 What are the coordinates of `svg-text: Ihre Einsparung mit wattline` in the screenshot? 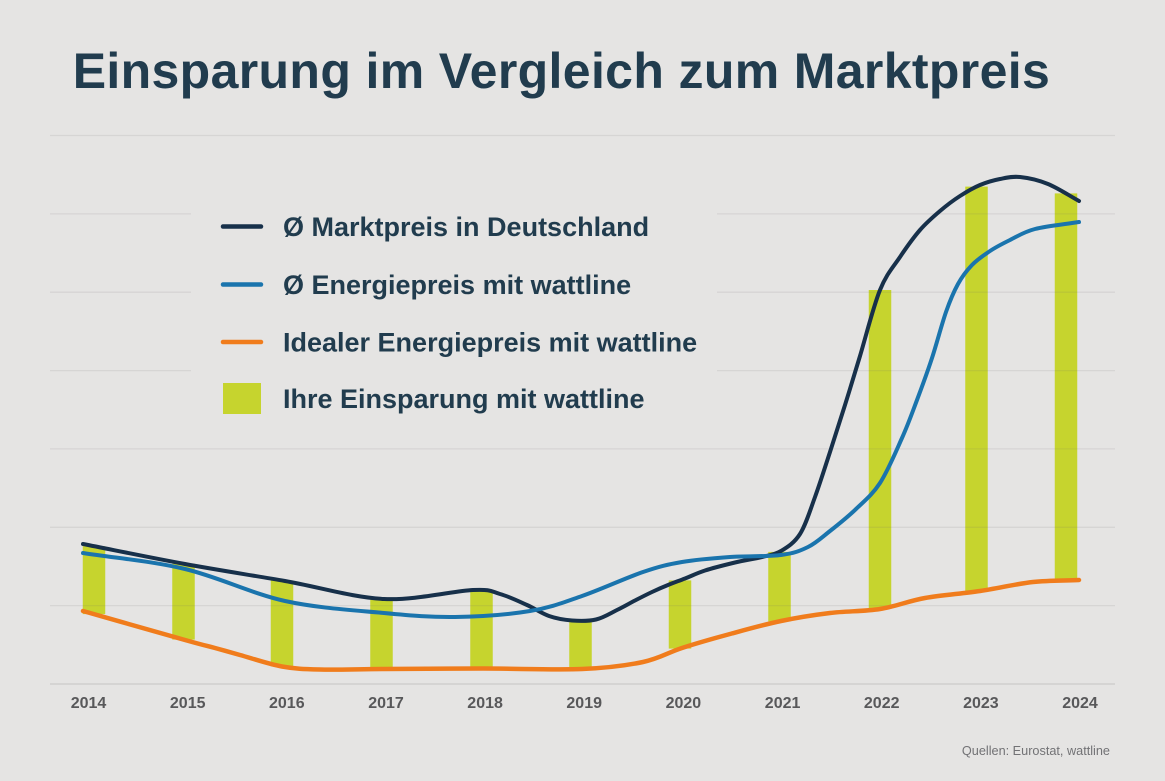 It's located at (464, 399).